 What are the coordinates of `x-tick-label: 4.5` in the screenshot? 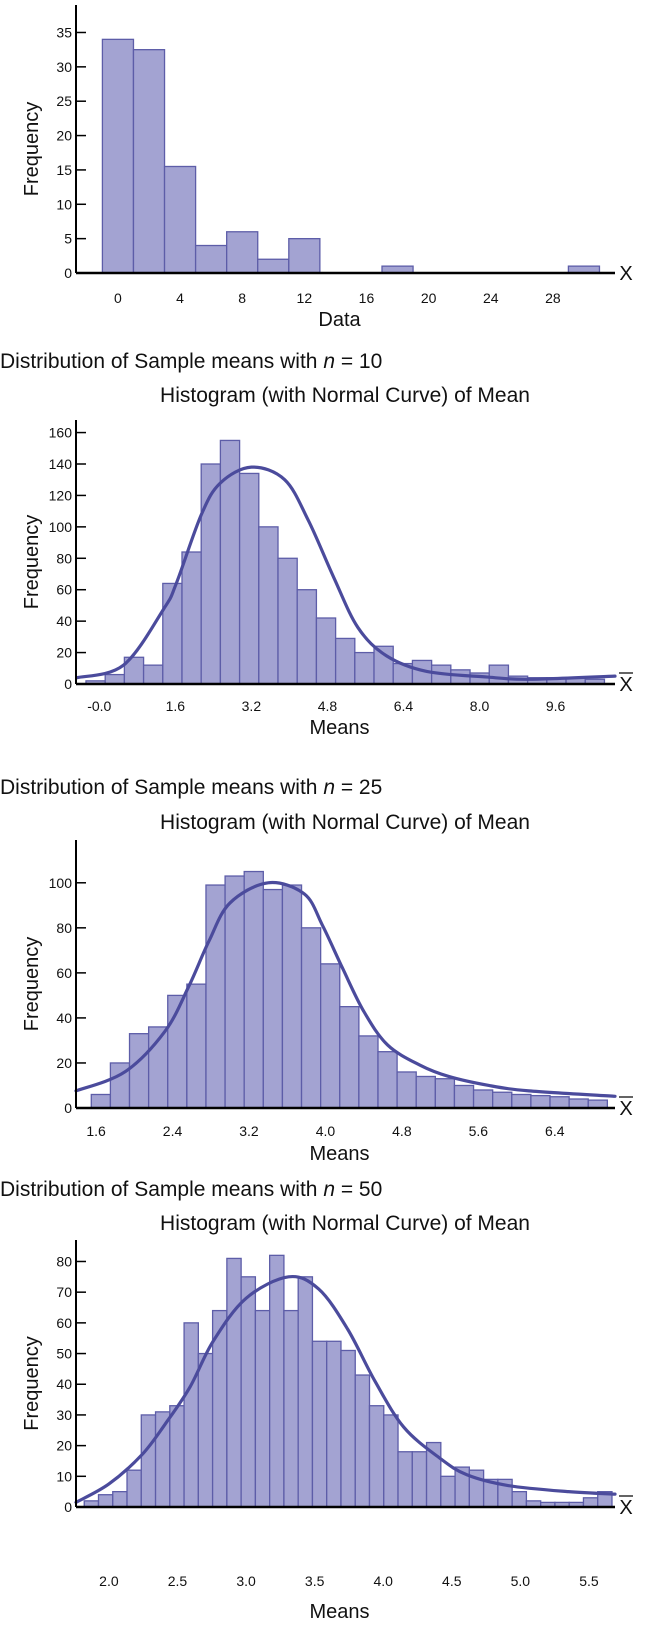 It's located at (452, 1581).